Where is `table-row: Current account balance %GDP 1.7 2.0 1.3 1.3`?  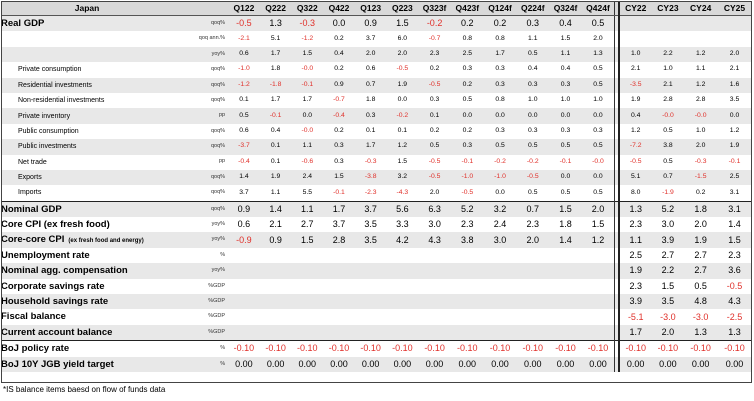 table-row: Current account balance %GDP 1.7 2.0 1.3 1.3 is located at coordinates (376, 332).